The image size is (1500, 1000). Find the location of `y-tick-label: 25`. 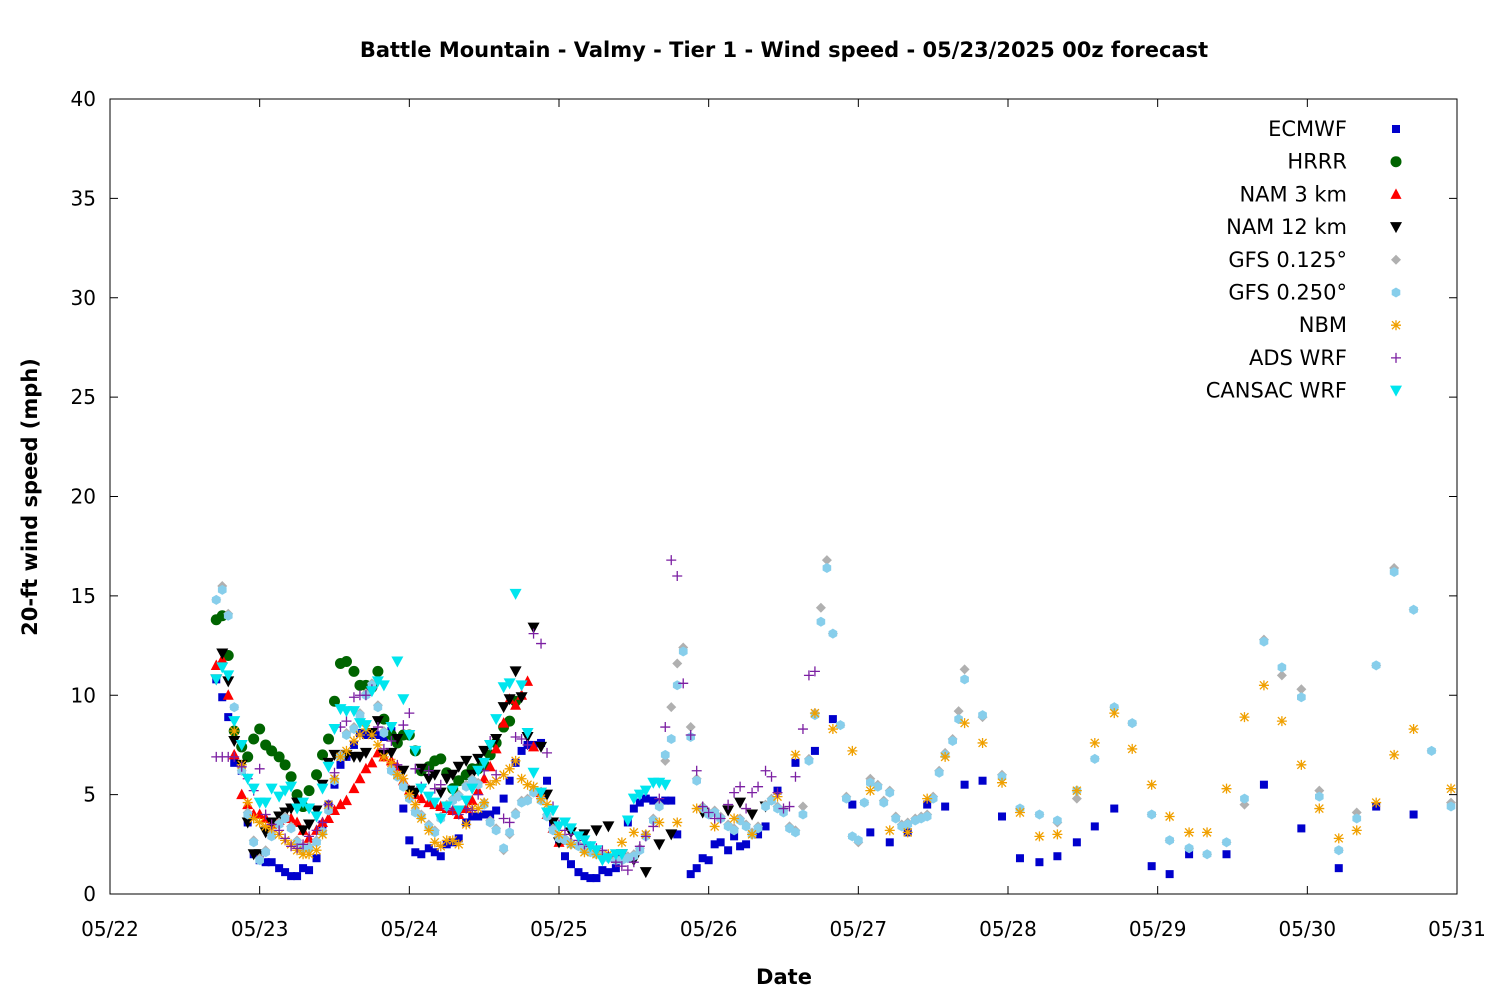

y-tick-label: 25 is located at coordinates (83, 397).